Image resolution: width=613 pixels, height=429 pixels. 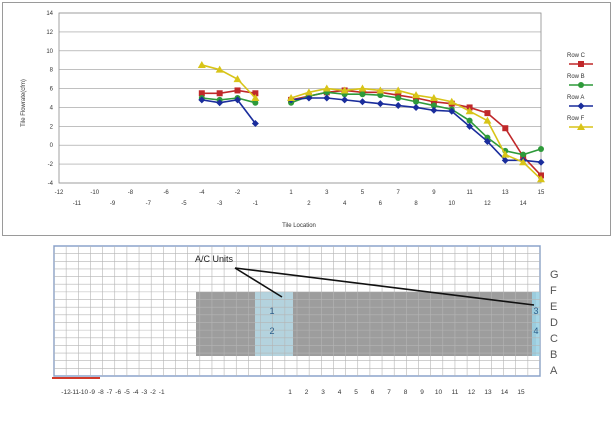 I want to click on column-label: 12, so click(x=472, y=392).